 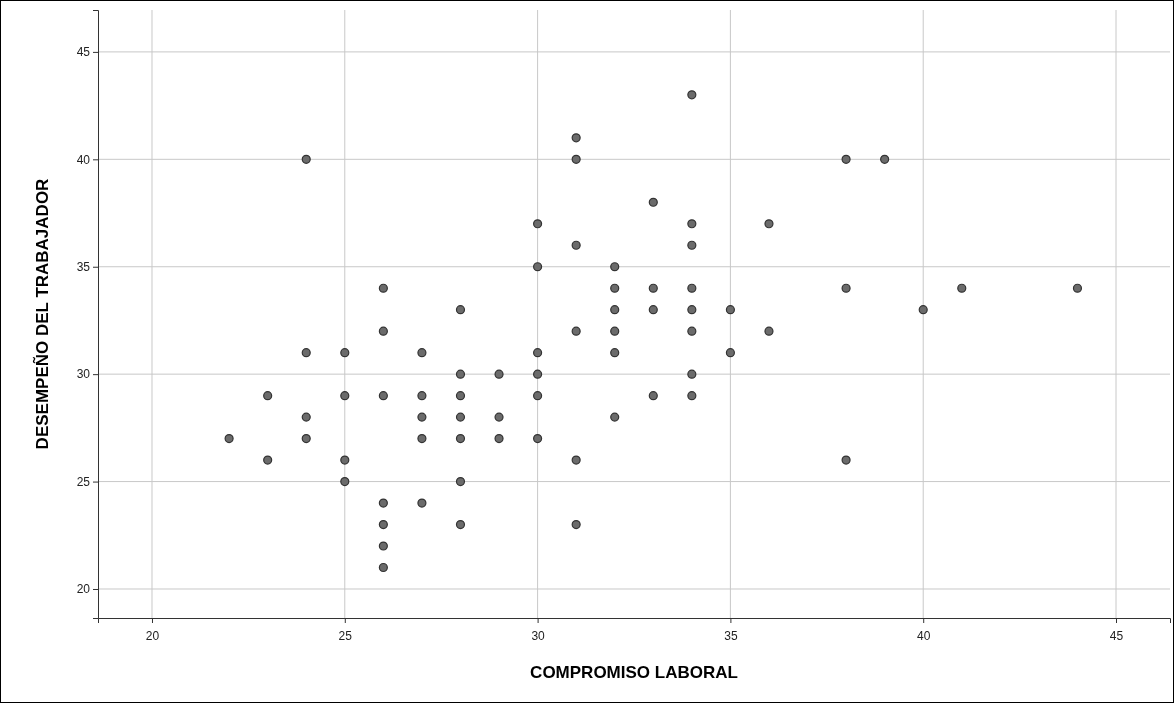 What do you see at coordinates (83, 589) in the screenshot?
I see `y-tick-label: 20` at bounding box center [83, 589].